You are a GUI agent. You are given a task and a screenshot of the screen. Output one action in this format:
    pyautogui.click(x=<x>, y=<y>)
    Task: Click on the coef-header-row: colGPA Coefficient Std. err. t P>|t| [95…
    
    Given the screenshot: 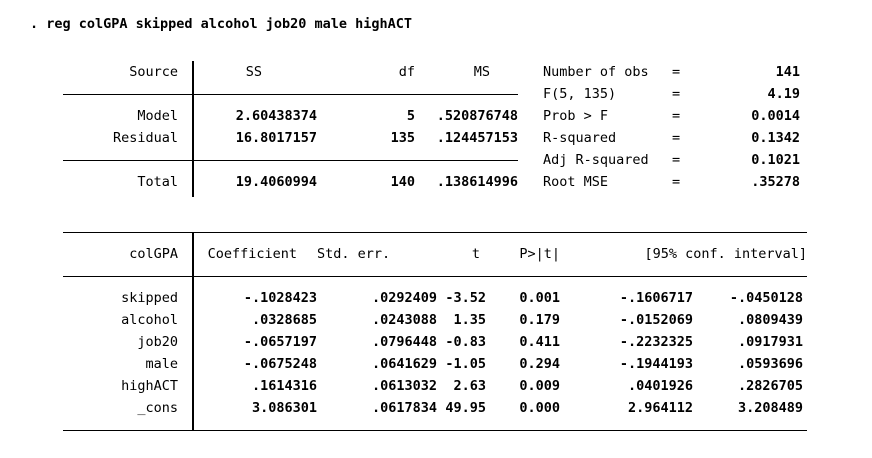 What is the action you would take?
    pyautogui.click(x=435, y=254)
    